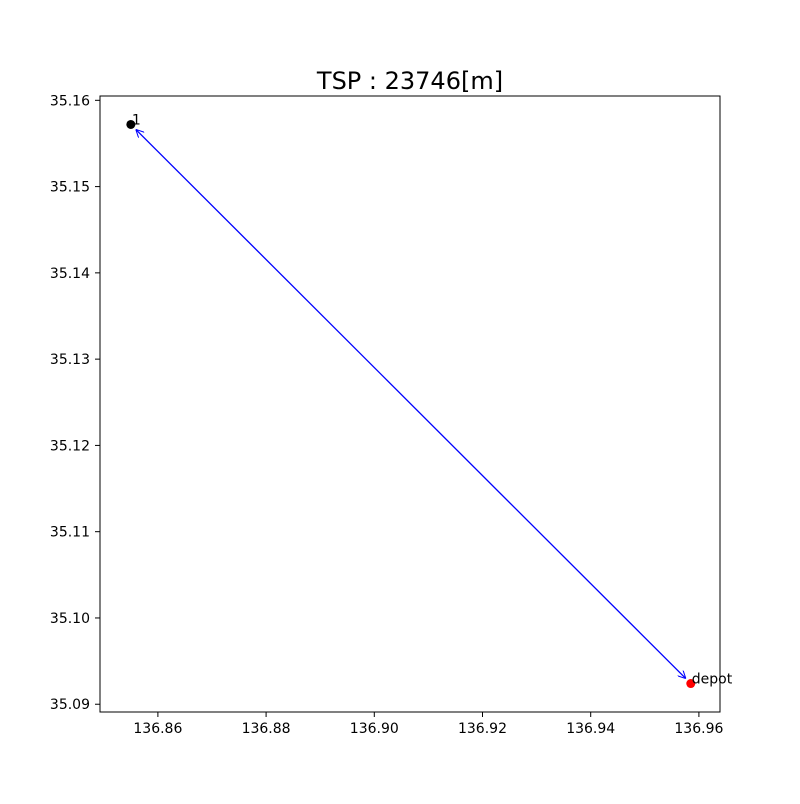 The image size is (800, 804). What do you see at coordinates (70, 274) in the screenshot?
I see `y-tick-label-5: 35.14` at bounding box center [70, 274].